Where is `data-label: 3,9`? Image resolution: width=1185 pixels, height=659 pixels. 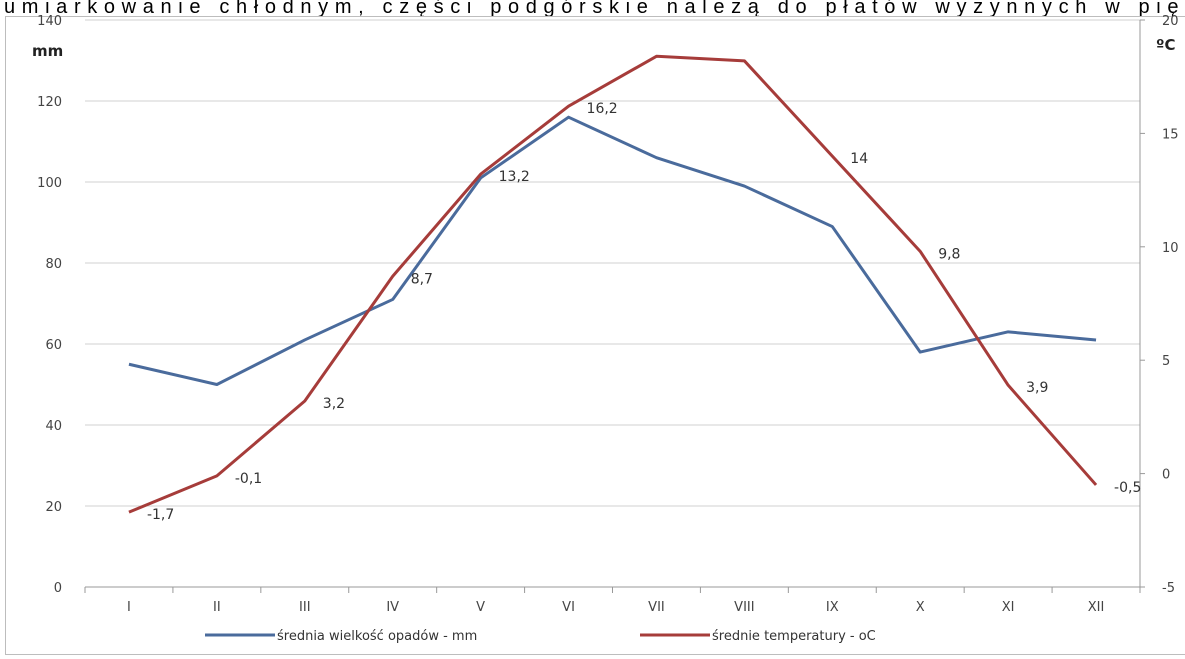
data-label: 3,9 is located at coordinates (1037, 388).